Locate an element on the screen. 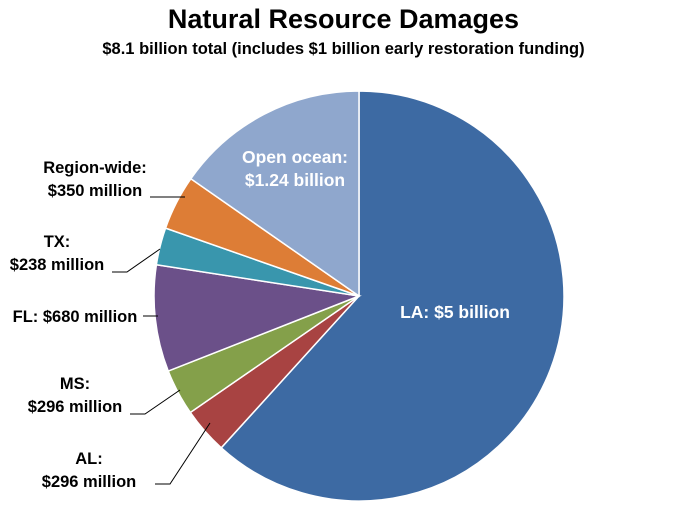 Image resolution: width=687 pixels, height=511 pixels. slice-label-line: TX: is located at coordinates (57, 242).